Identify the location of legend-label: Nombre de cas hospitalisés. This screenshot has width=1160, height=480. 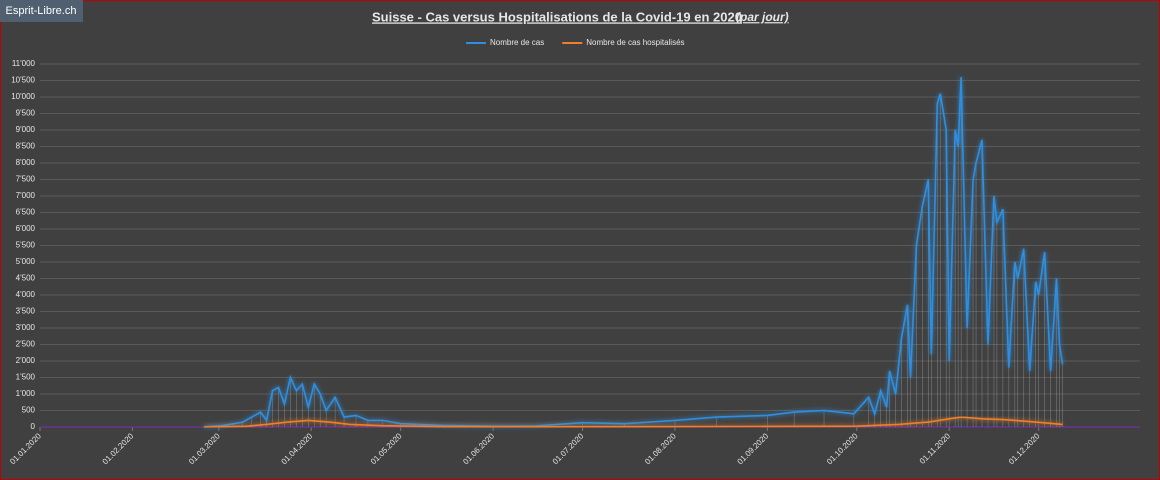
(635, 42).